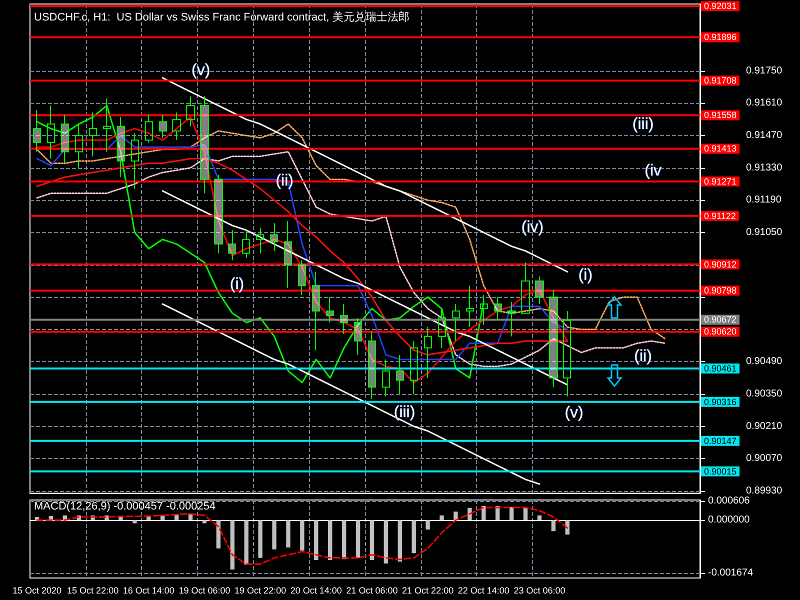 This screenshot has height=600, width=800. What do you see at coordinates (720, 264) in the screenshot?
I see `ref-line-label: 0.90912` at bounding box center [720, 264].